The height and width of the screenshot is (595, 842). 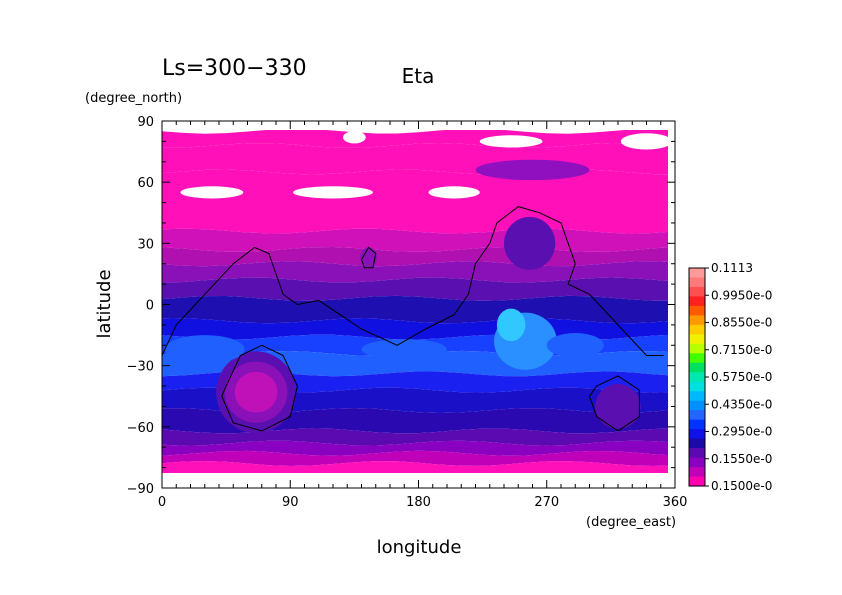 What do you see at coordinates (145, 122) in the screenshot?
I see `y-tick-label: 90` at bounding box center [145, 122].